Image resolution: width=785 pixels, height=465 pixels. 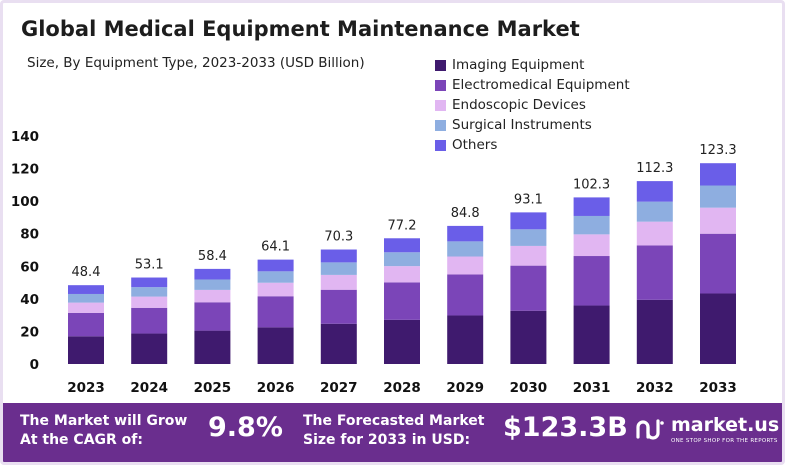 I want to click on legend-item: Electromedical Equipment, so click(x=532, y=85).